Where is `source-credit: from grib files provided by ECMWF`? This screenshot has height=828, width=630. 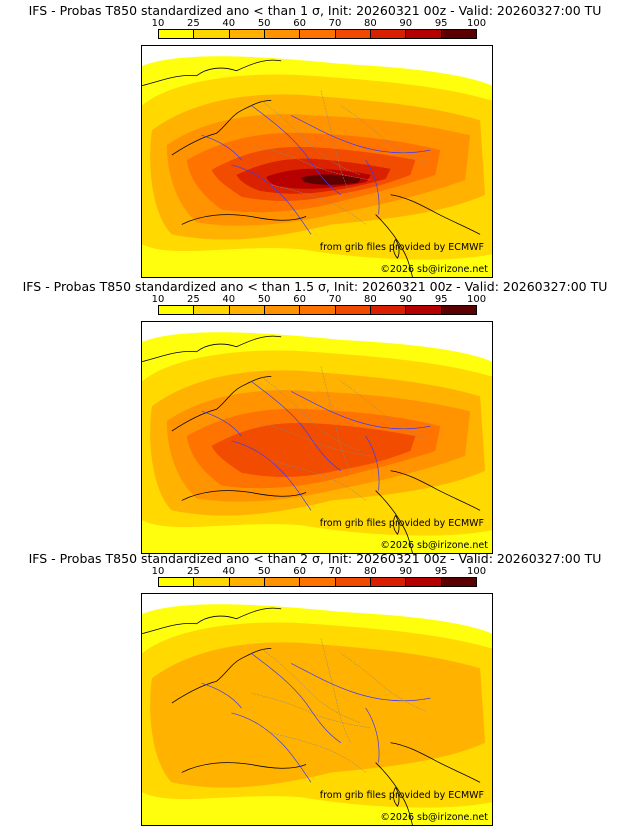 source-credit: from grib files provided by ECMWF is located at coordinates (401, 523).